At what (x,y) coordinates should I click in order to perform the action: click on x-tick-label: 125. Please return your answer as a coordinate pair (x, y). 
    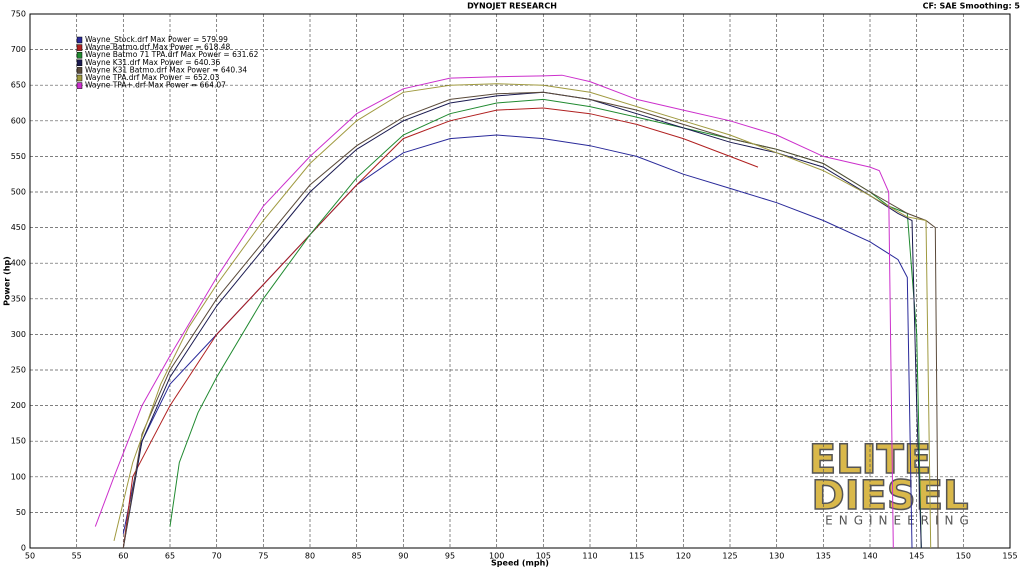
    Looking at the image, I should click on (729, 556).